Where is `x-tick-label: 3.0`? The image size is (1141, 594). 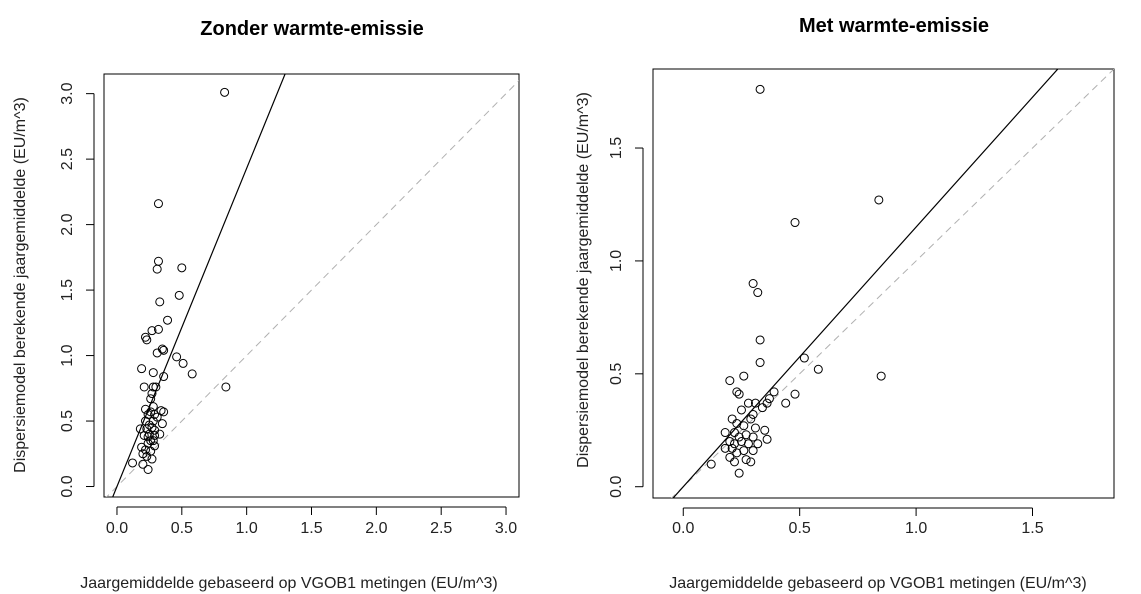 x-tick-label: 3.0 is located at coordinates (506, 528).